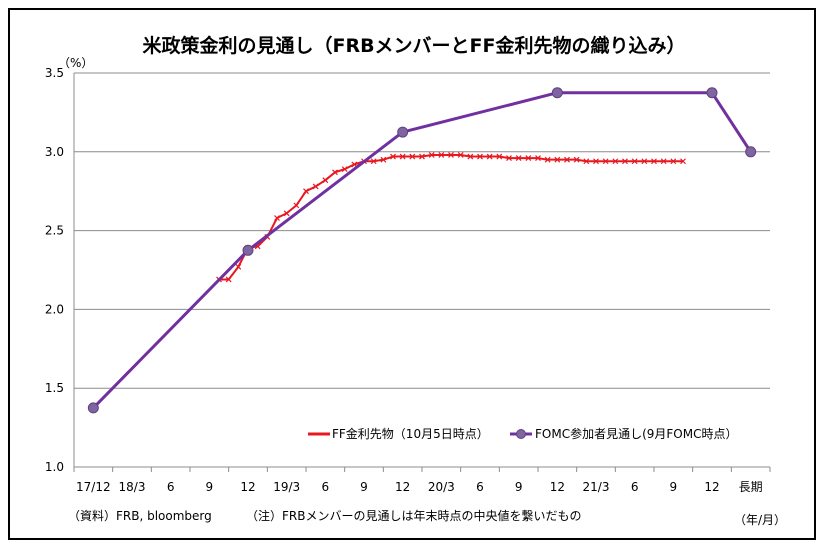  Describe the element at coordinates (760, 520) in the screenshot. I see `x-axis-unit-label: （年/月）` at that location.